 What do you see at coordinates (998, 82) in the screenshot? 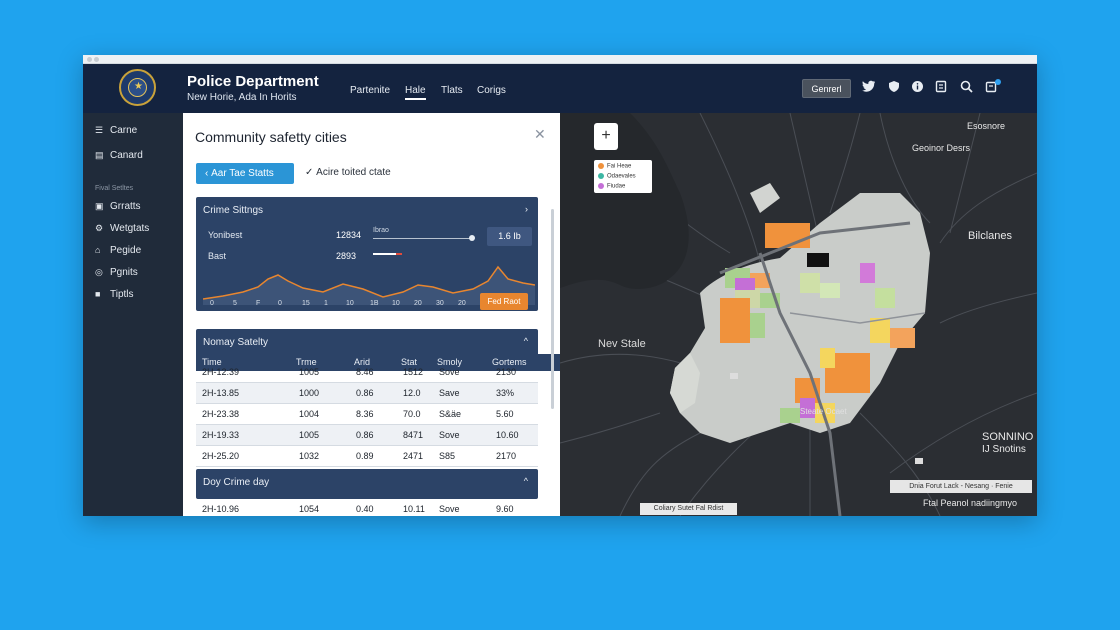
I see `notification-badge` at bounding box center [998, 82].